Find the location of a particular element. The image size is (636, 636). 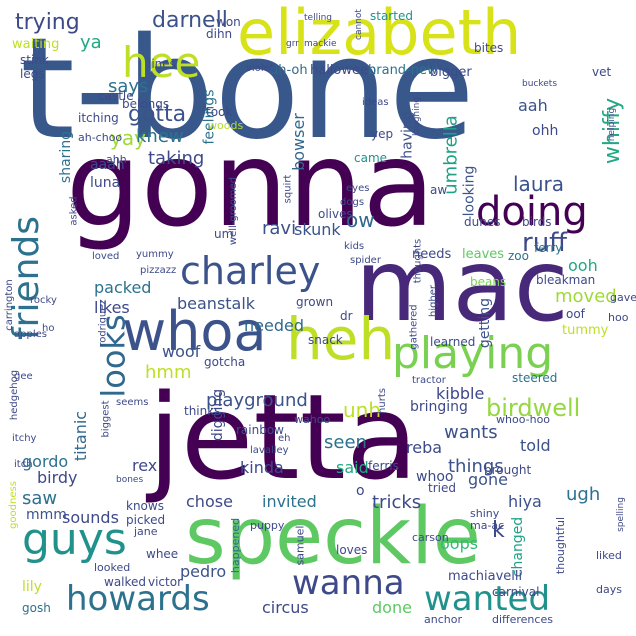

word: carrington is located at coordinates (9, 305).